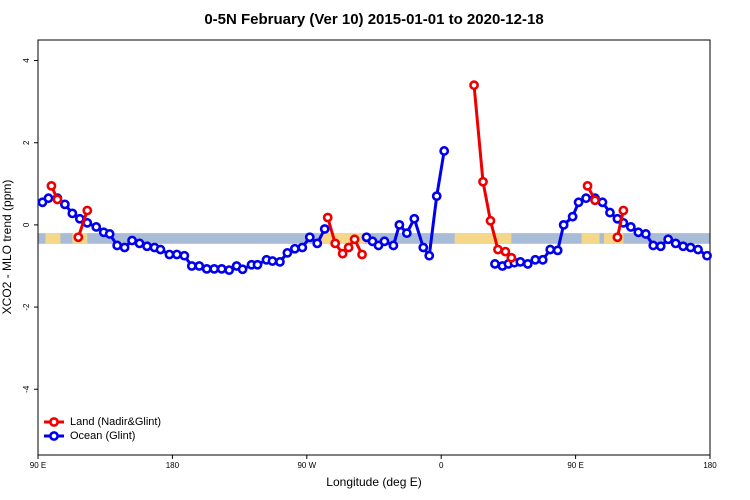  Describe the element at coordinates (306, 465) in the screenshot. I see `x-tick-label: 90 W` at that location.